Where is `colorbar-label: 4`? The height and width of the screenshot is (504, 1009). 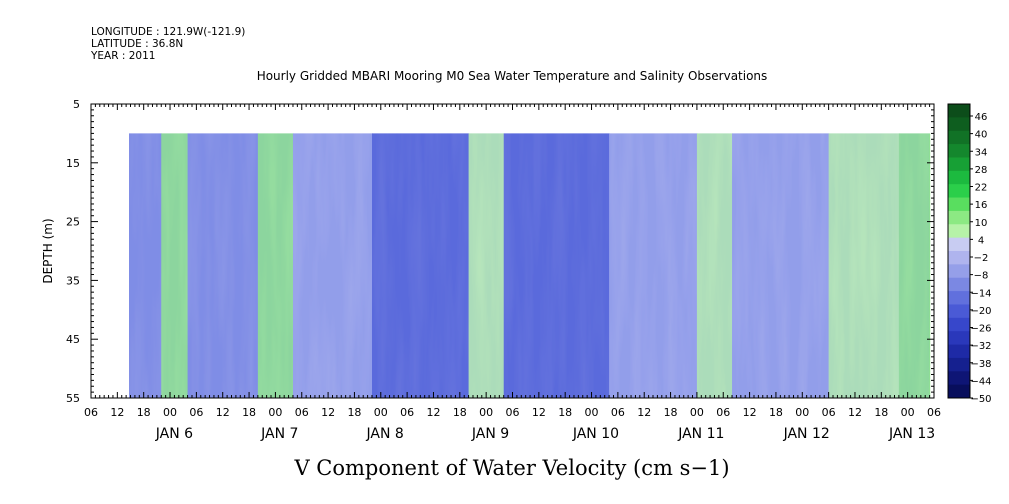
colorbar-label: 4 is located at coordinates (981, 240).